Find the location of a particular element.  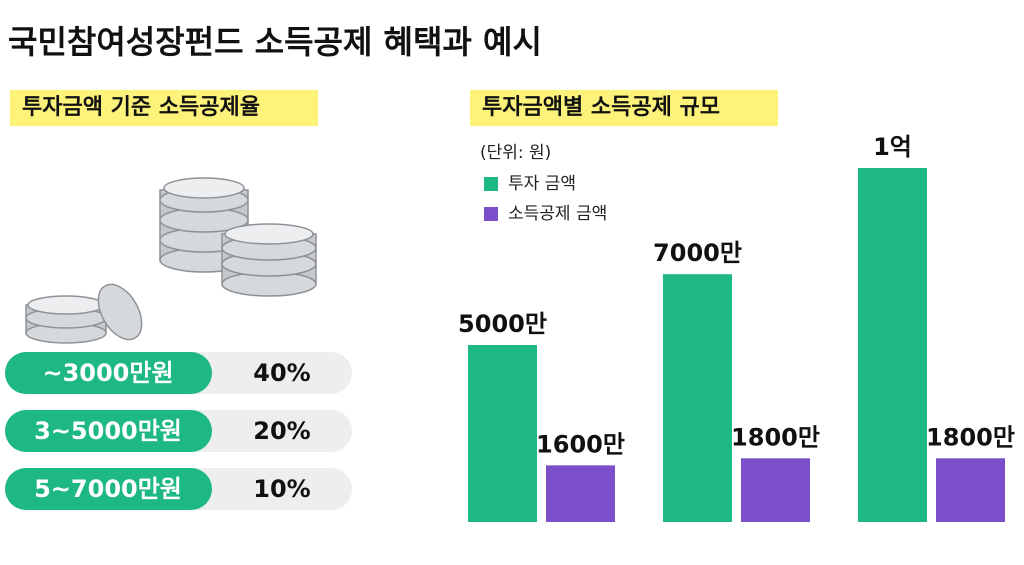

range-label: 3~5000만원 is located at coordinates (108, 431).